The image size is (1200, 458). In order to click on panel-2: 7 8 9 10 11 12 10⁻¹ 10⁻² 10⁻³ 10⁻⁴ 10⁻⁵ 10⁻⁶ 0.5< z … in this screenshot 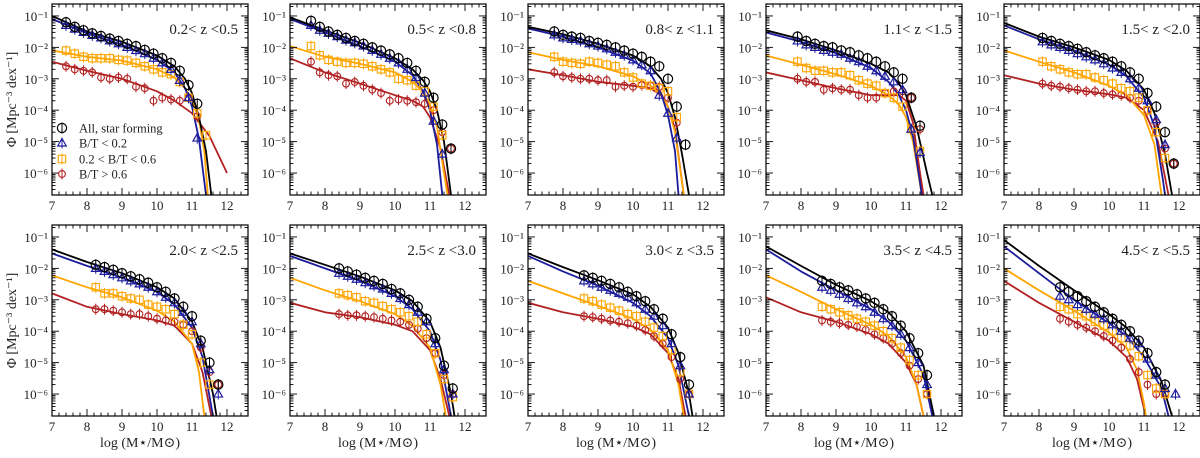, I will do `click(374, 108)`.